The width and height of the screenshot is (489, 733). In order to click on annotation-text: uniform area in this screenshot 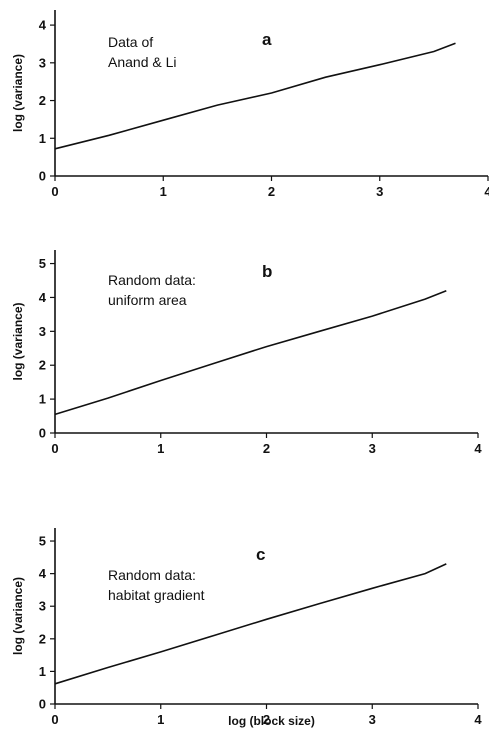, I will do `click(147, 300)`.